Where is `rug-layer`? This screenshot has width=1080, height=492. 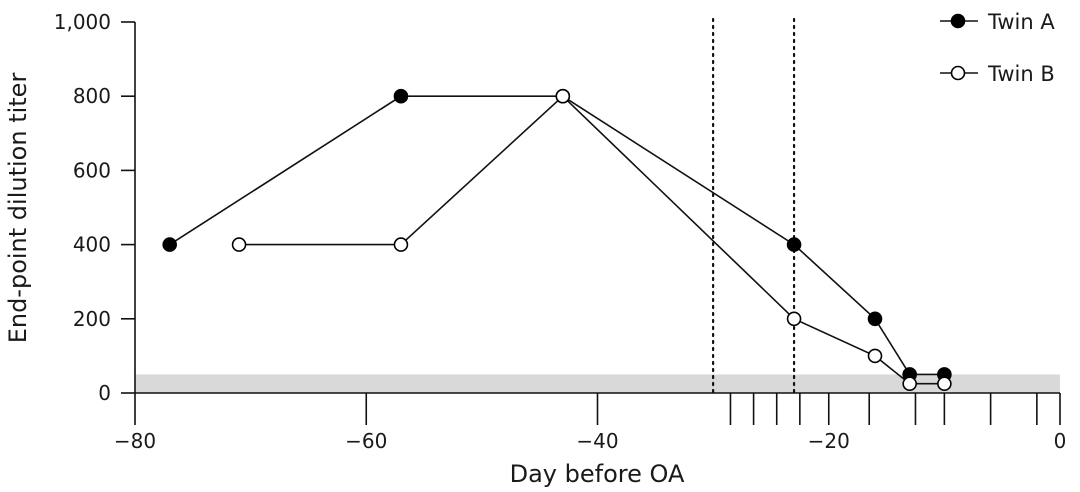
rug-layer is located at coordinates (883, 409).